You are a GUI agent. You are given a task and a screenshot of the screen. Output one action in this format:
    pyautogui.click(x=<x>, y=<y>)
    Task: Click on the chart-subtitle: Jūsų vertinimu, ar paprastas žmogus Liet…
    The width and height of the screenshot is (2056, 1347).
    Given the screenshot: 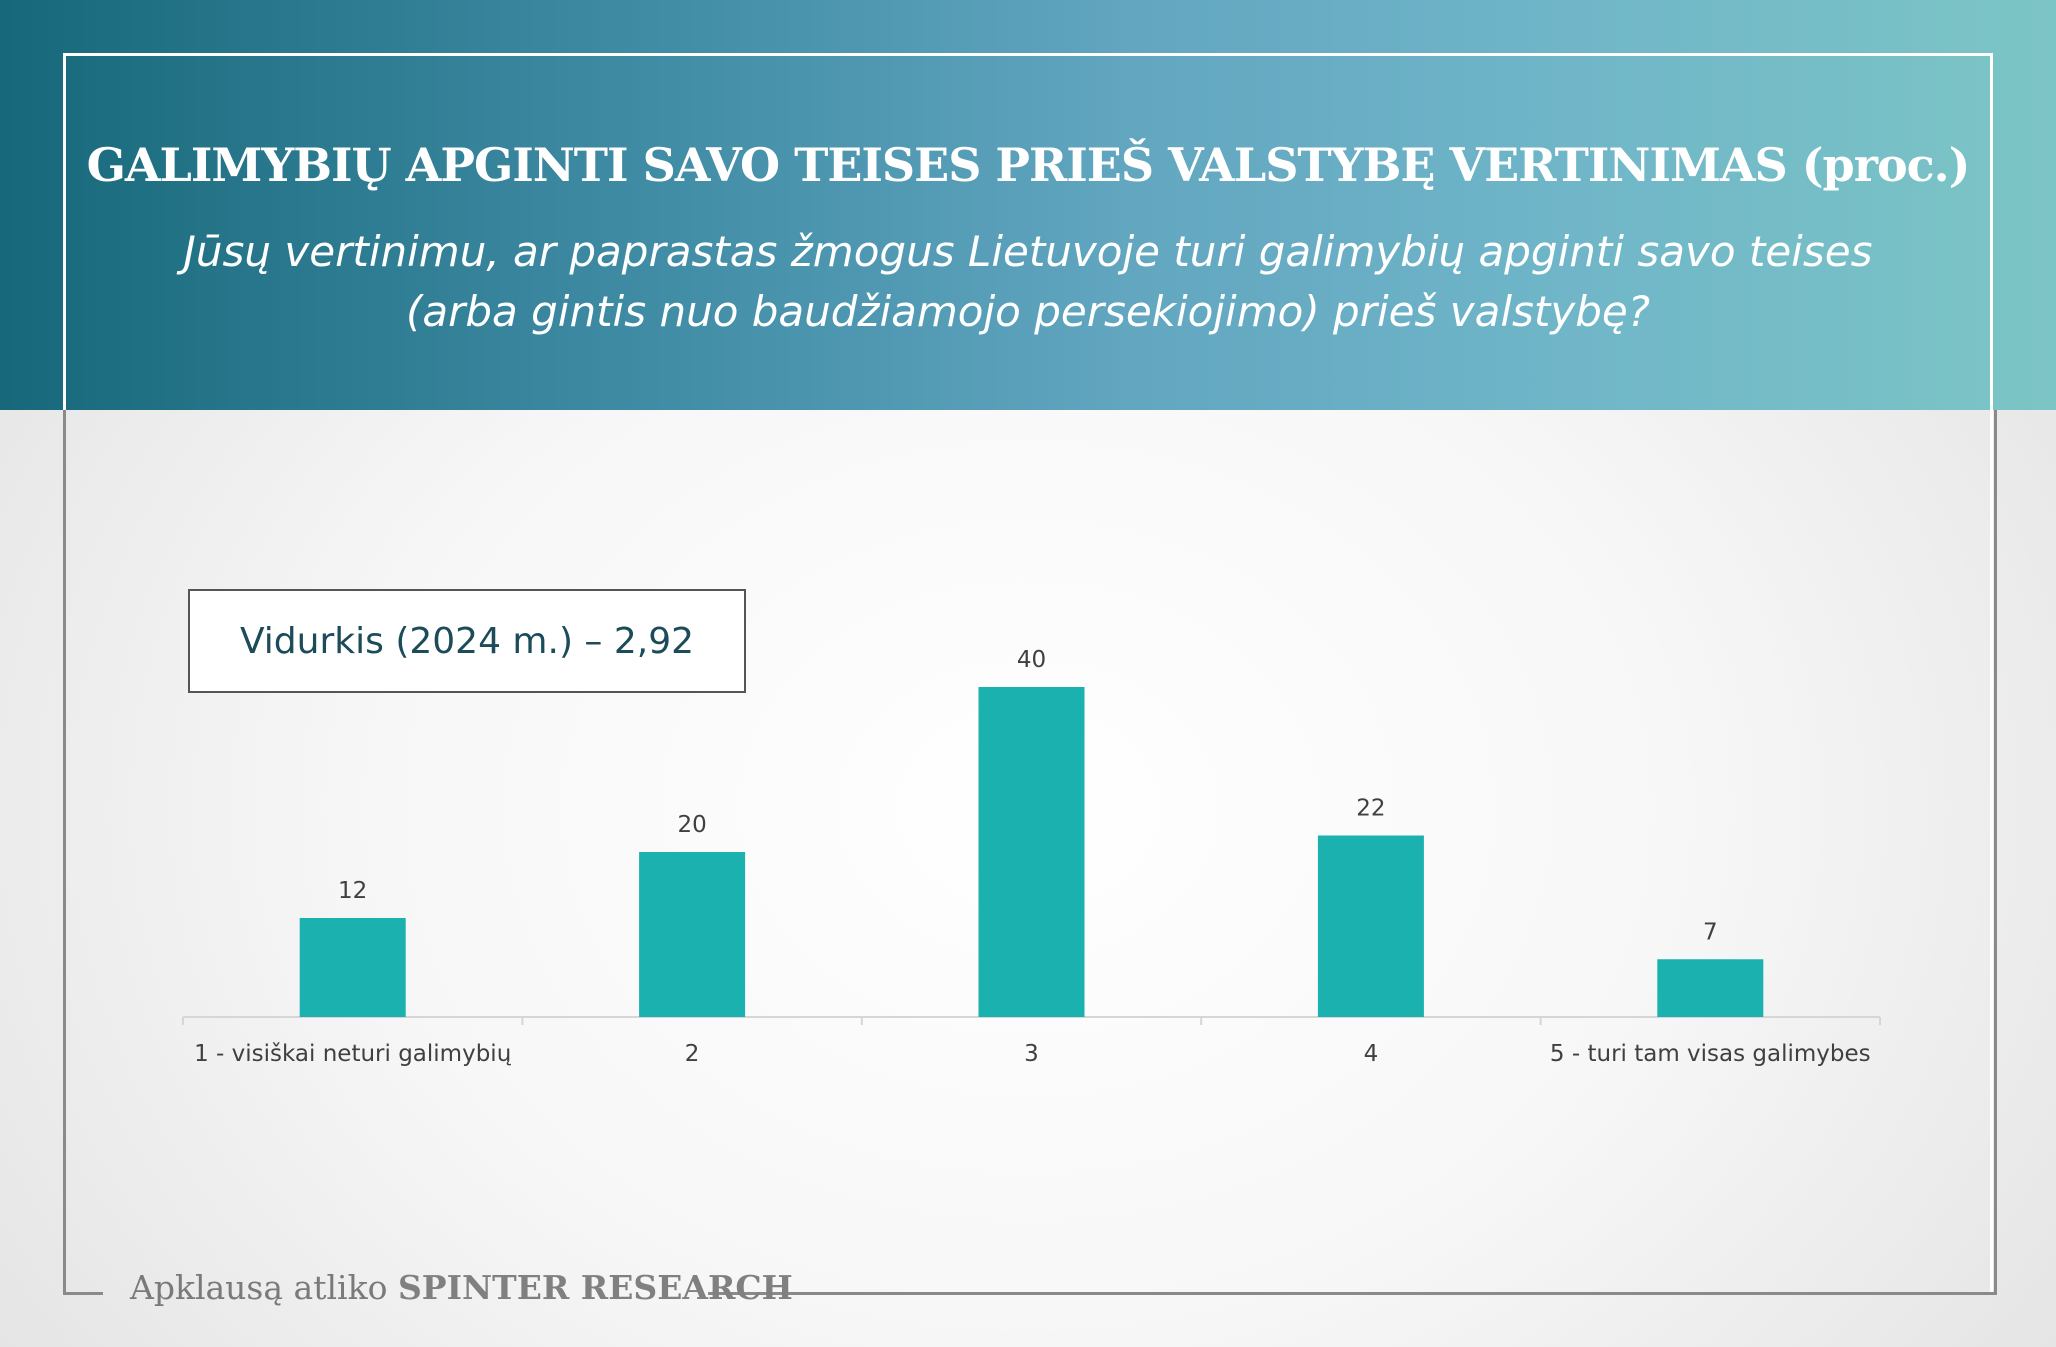 What is the action you would take?
    pyautogui.click(x=1028, y=282)
    